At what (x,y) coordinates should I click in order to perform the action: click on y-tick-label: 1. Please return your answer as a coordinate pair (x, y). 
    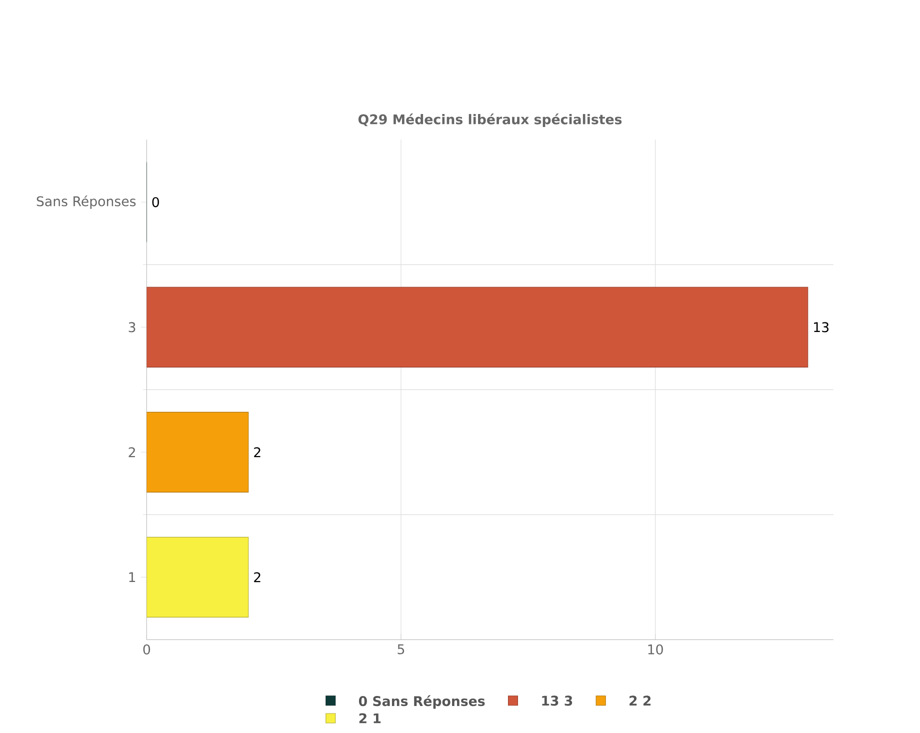
    Looking at the image, I should click on (132, 577).